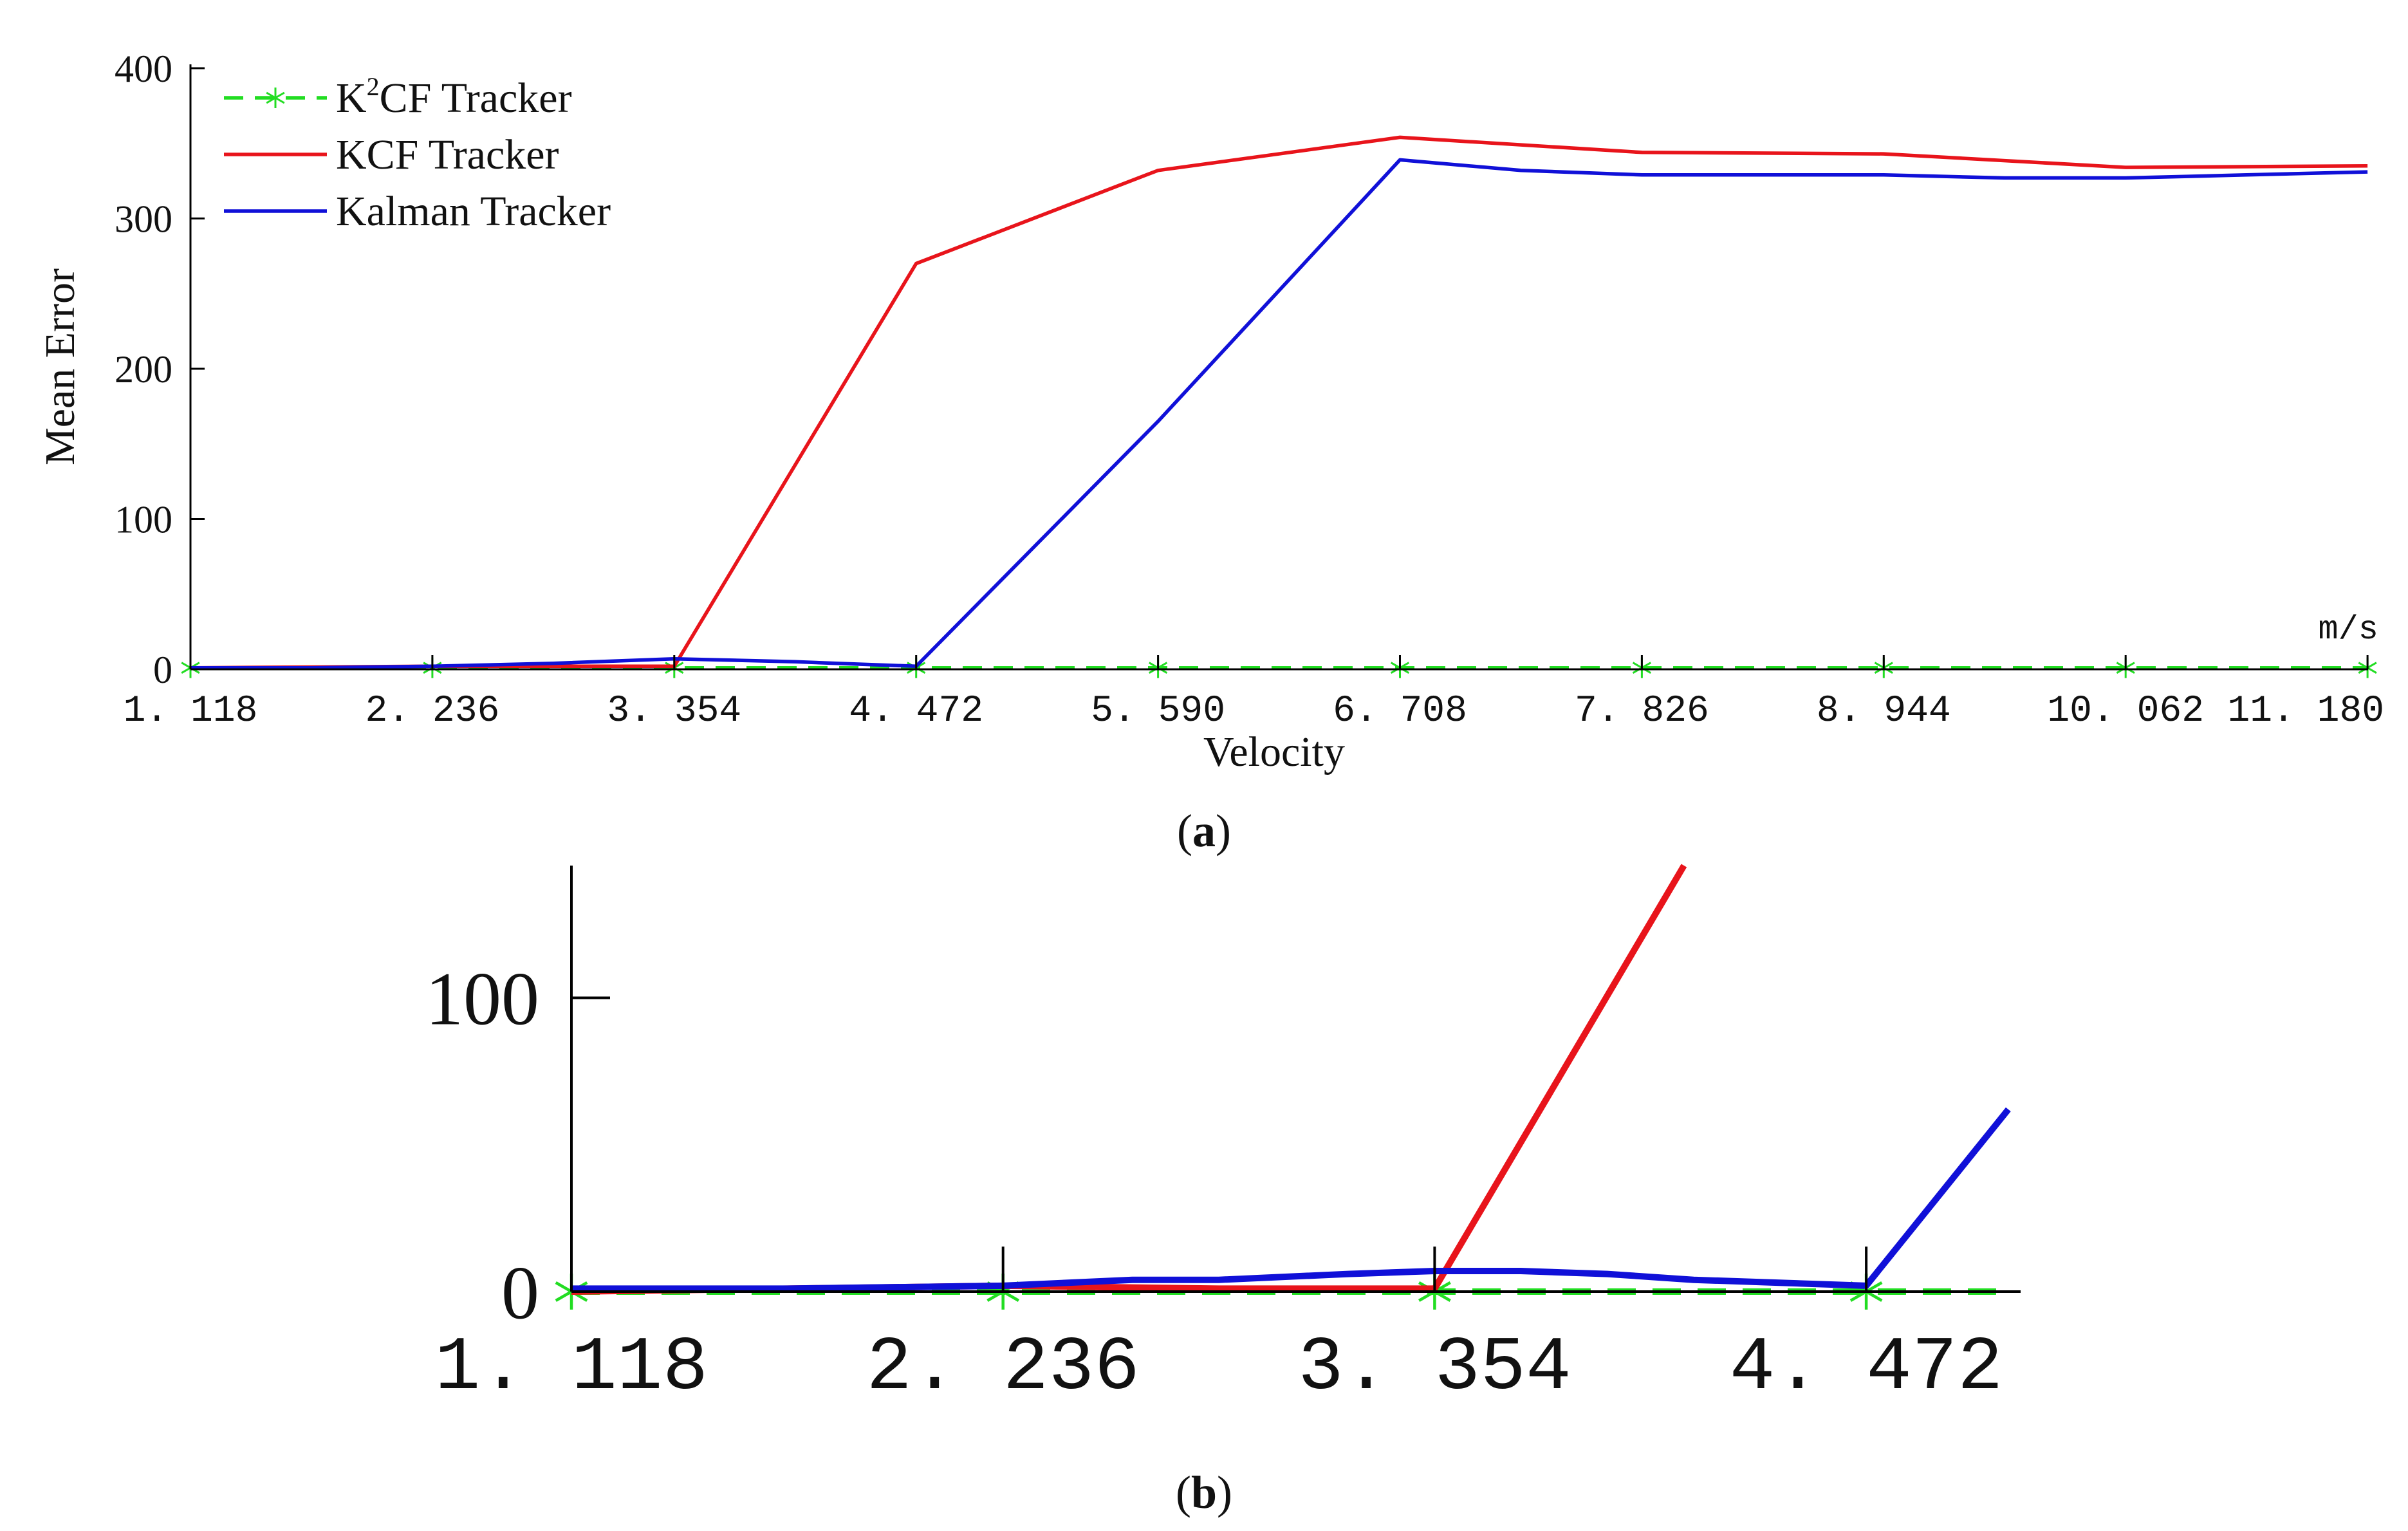 This screenshot has height=1531, width=2408. Describe the element at coordinates (143, 219) in the screenshot. I see `y-tick-label: 300` at that location.